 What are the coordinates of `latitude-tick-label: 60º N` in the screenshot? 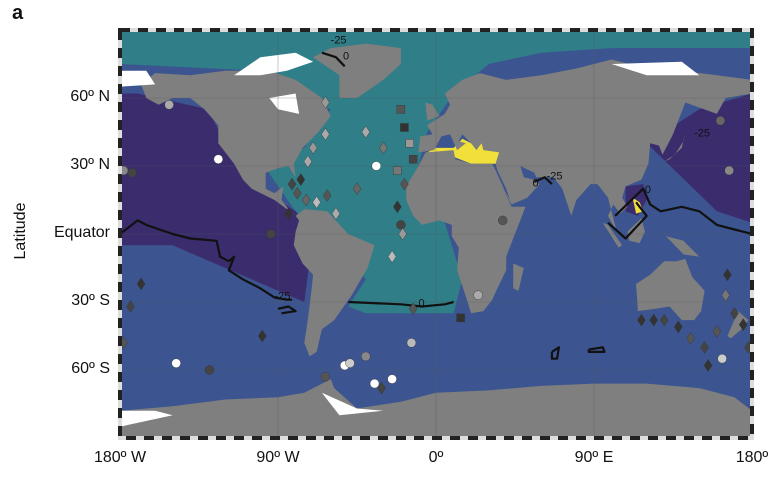 It's located at (90, 96).